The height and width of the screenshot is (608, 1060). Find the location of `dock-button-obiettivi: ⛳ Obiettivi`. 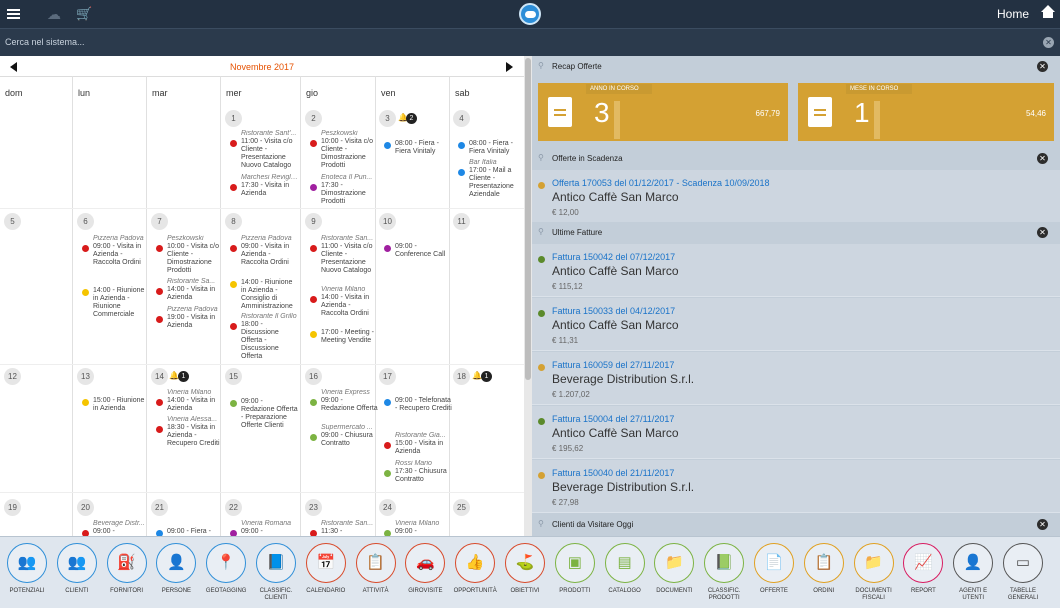

dock-button-obiettivi: ⛳ Obiettivi is located at coordinates (525, 569).